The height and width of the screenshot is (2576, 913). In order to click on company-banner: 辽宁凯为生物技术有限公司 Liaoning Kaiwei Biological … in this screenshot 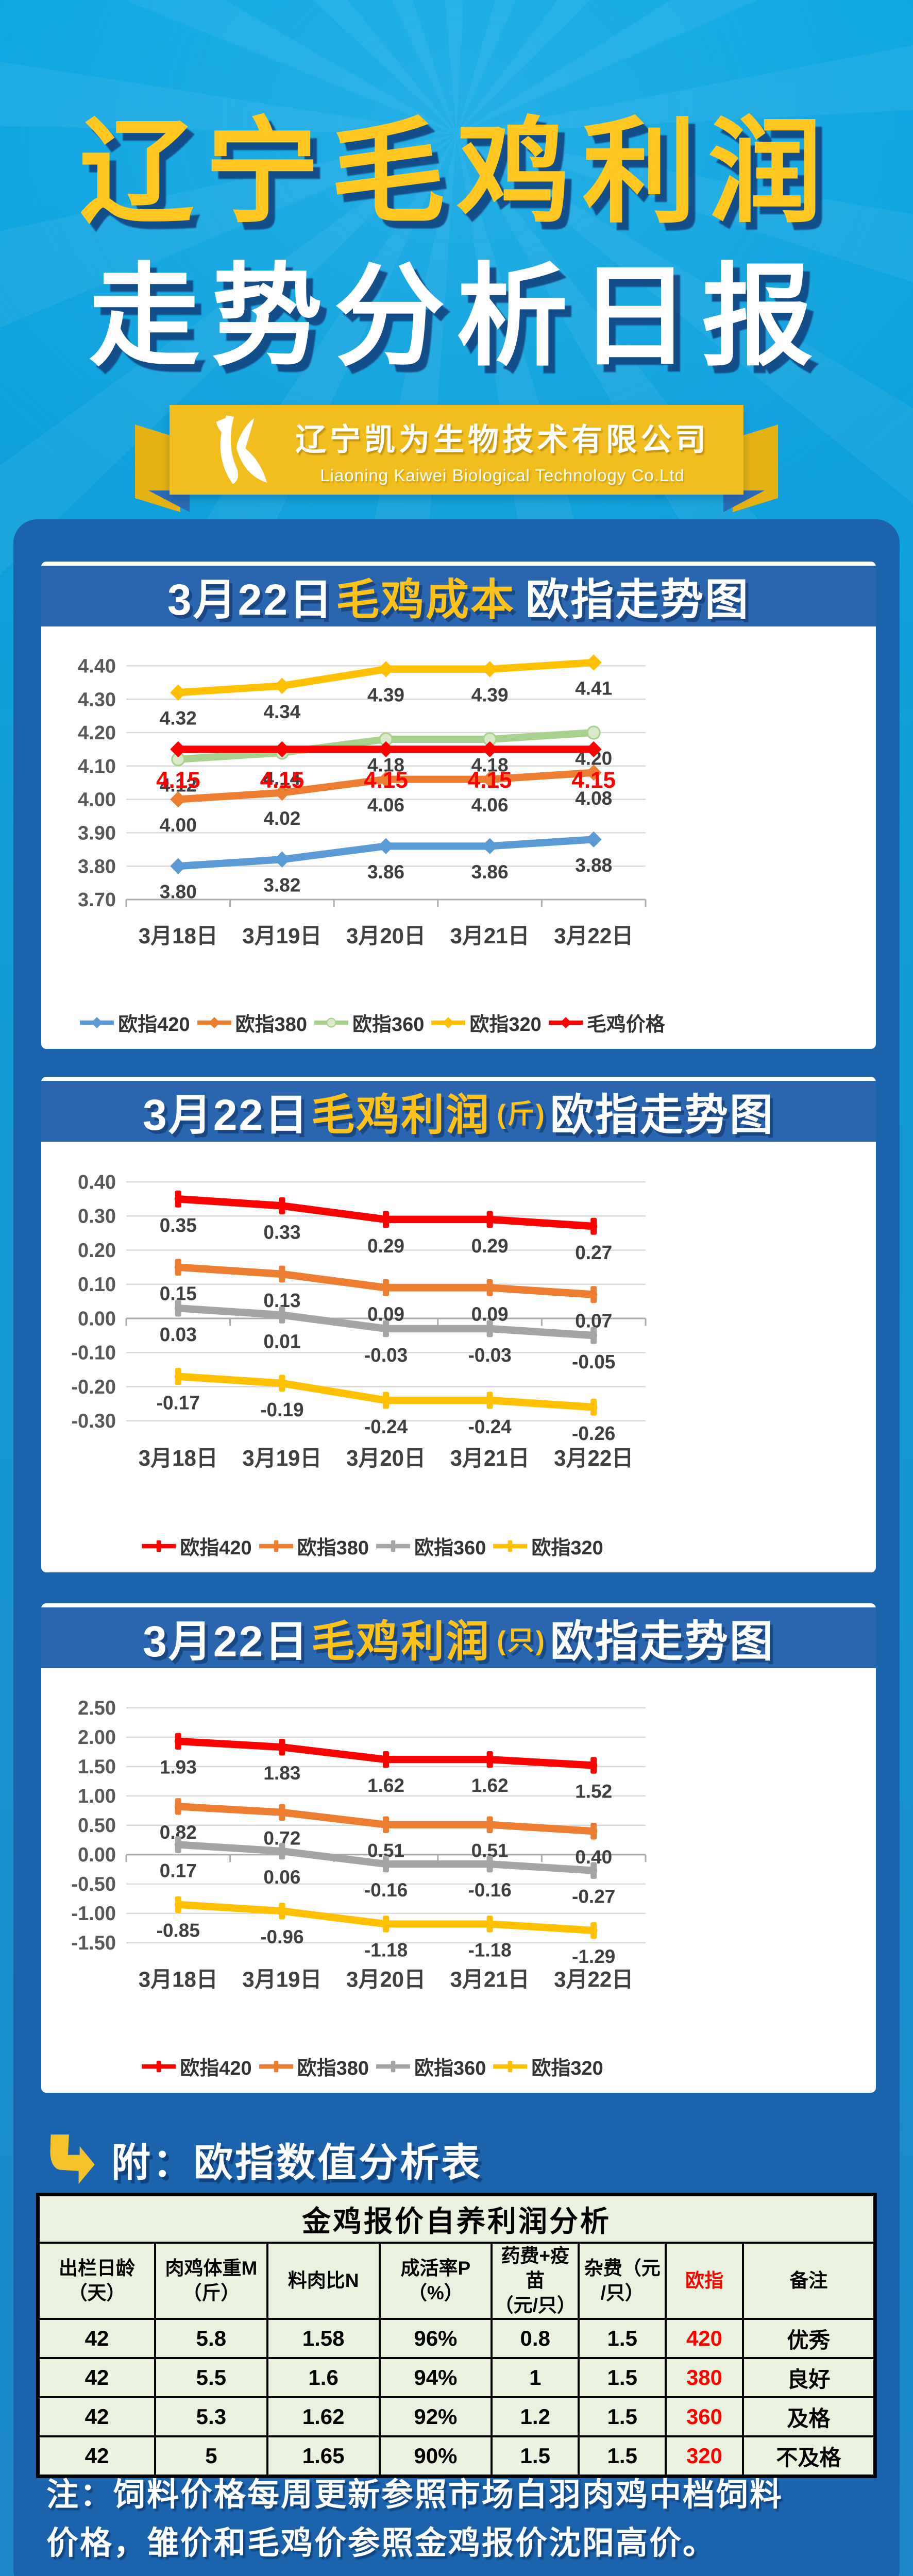, I will do `click(457, 450)`.